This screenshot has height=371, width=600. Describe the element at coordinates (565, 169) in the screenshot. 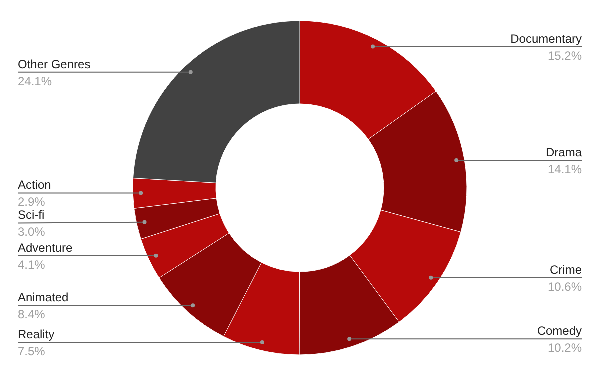

I see `data-label: 14.1%` at that location.